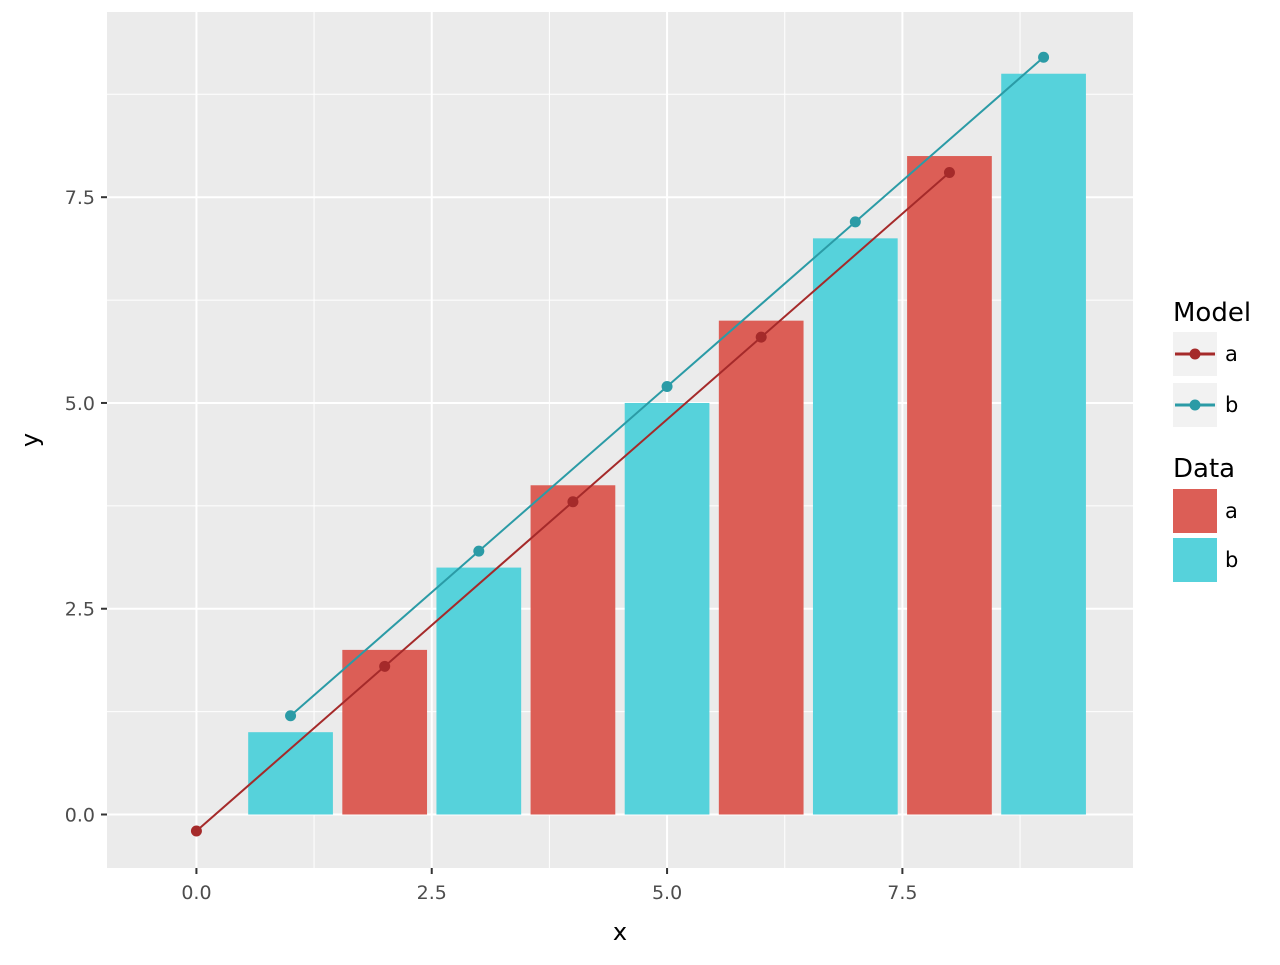 The width and height of the screenshot is (1280, 965). I want to click on y-axis-title: y, so click(30, 440).